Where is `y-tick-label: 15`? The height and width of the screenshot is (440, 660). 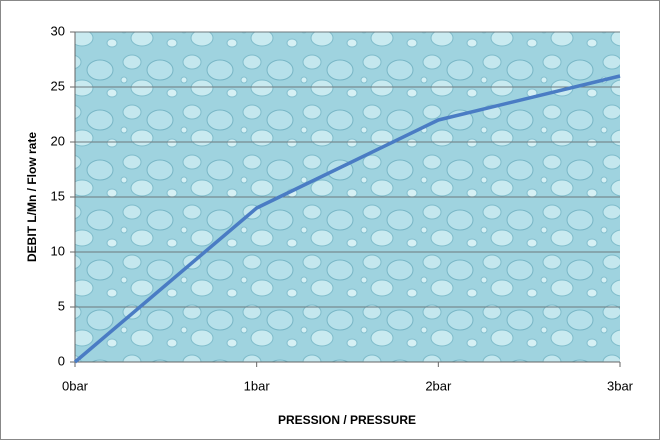
y-tick-label: 15 is located at coordinates (58, 195).